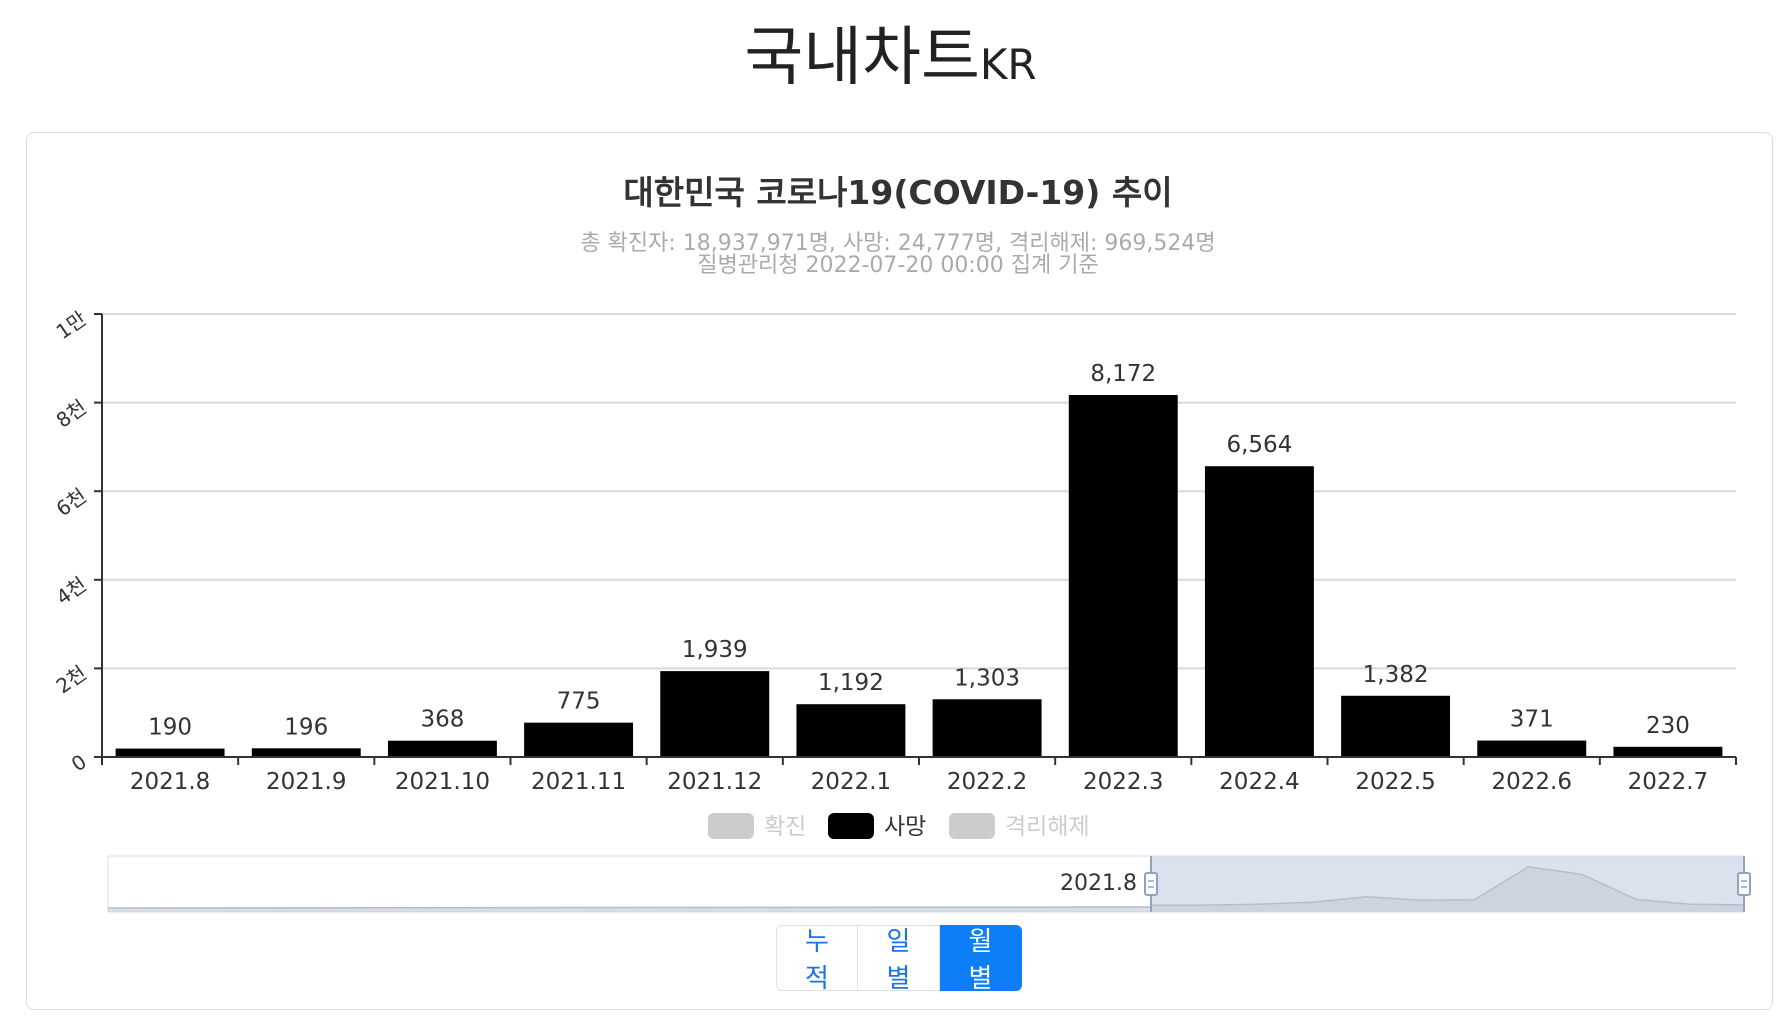 The height and width of the screenshot is (1025, 1781). I want to click on data-label: 196, so click(306, 727).